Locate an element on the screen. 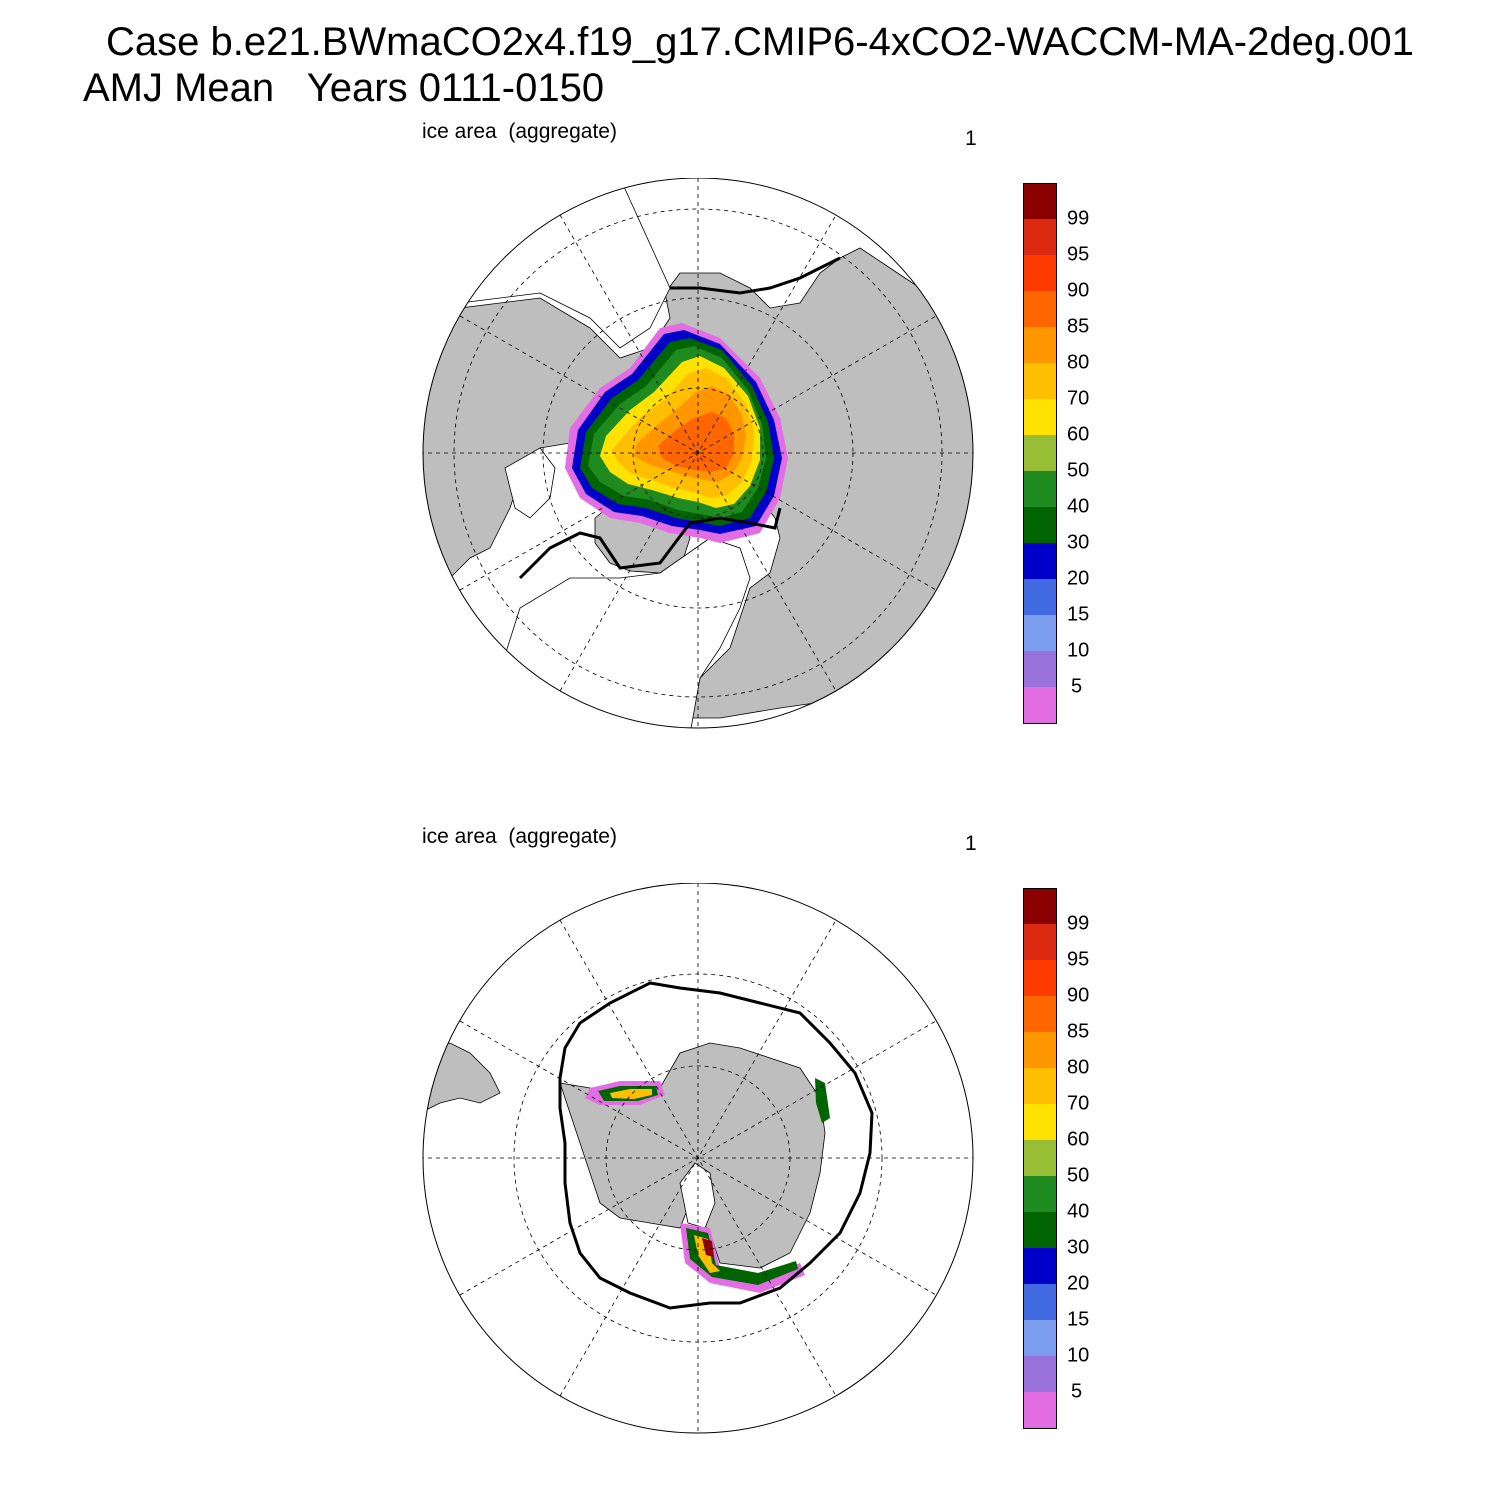 This screenshot has height=1500, width=1500. east-ice-band is located at coordinates (822, 1100).